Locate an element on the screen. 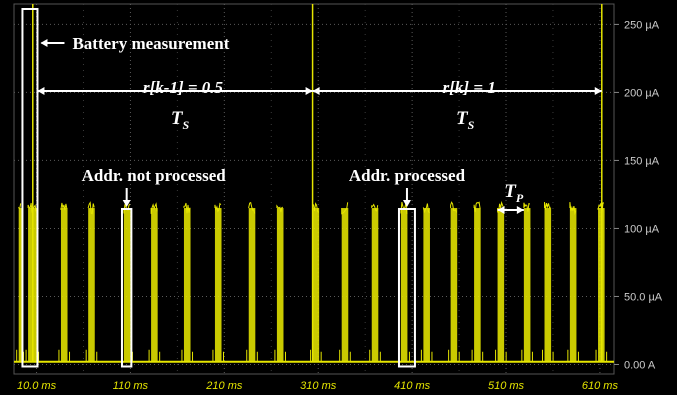 Image resolution: width=677 pixels, height=395 pixels. x-tick-label: 510 ms is located at coordinates (506, 386).